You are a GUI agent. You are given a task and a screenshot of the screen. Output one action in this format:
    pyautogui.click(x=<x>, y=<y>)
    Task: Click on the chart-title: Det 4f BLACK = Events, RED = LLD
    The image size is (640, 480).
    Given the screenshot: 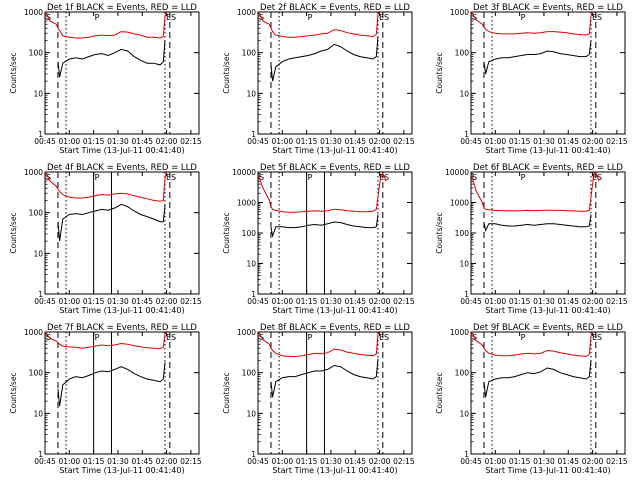 What is the action you would take?
    pyautogui.click(x=122, y=168)
    